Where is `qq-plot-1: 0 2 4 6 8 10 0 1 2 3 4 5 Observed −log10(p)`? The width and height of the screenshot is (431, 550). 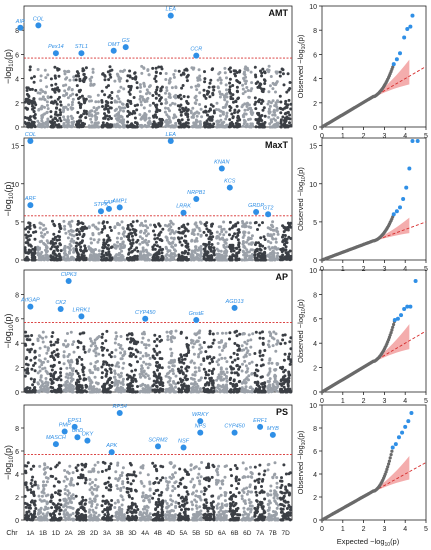 qq-plot-1: 0 2 4 6 8 10 0 1 2 3 4 5 Observed −log10(p) is located at coordinates (362, 72).